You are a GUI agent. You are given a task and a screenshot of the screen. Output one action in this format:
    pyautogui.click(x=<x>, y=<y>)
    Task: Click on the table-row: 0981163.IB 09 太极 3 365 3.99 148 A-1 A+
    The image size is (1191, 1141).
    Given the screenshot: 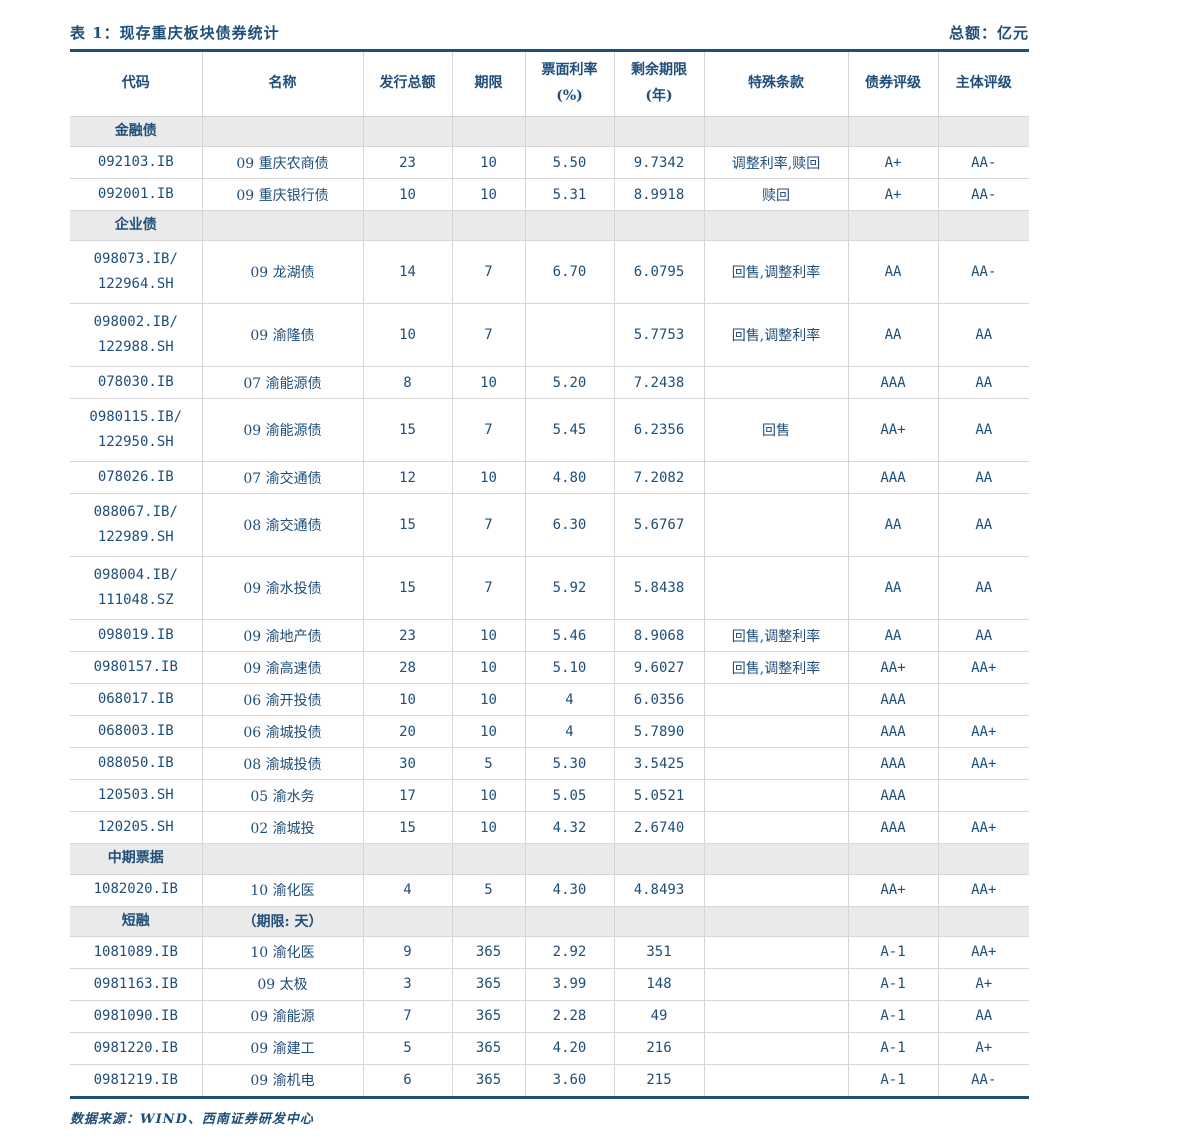 What is the action you would take?
    pyautogui.click(x=549, y=984)
    